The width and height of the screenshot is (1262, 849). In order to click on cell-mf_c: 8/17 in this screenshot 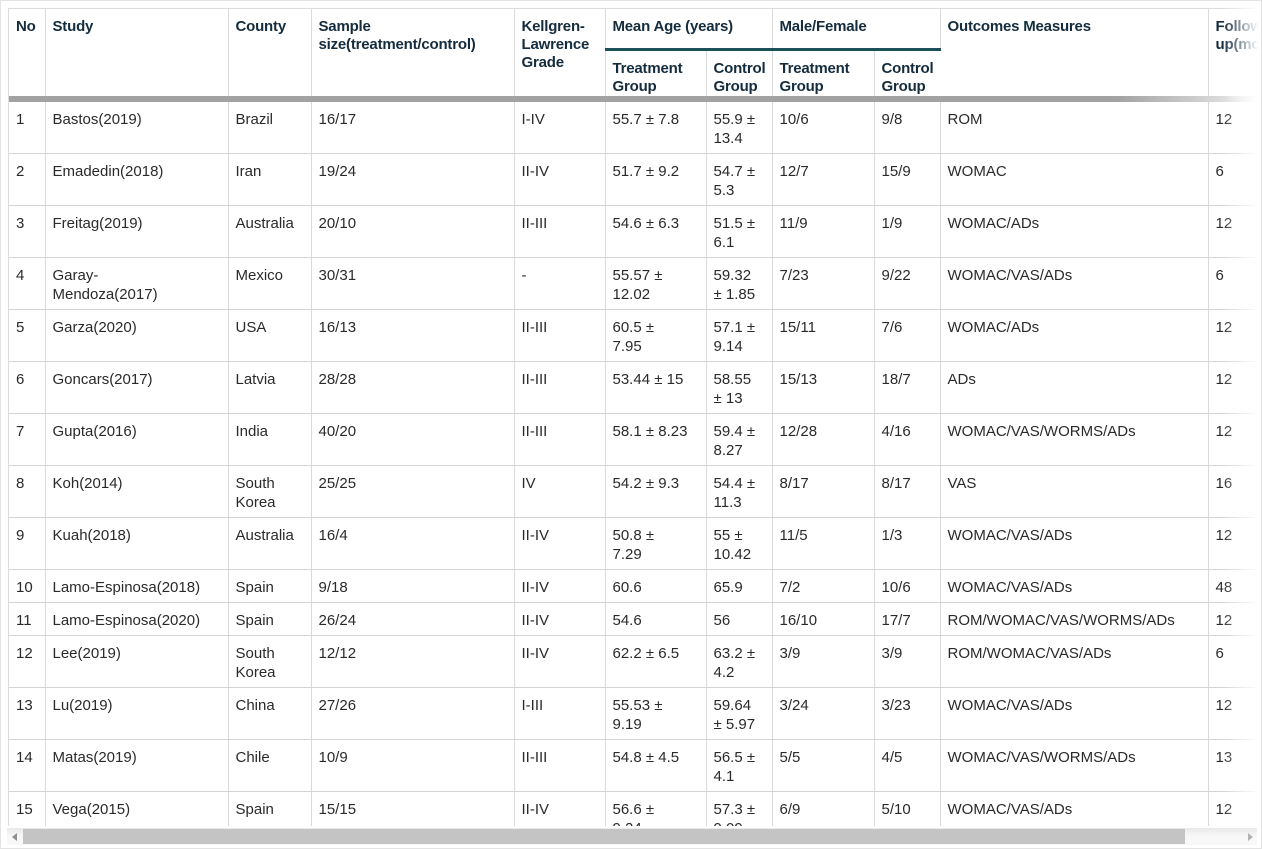, I will do `click(907, 491)`.